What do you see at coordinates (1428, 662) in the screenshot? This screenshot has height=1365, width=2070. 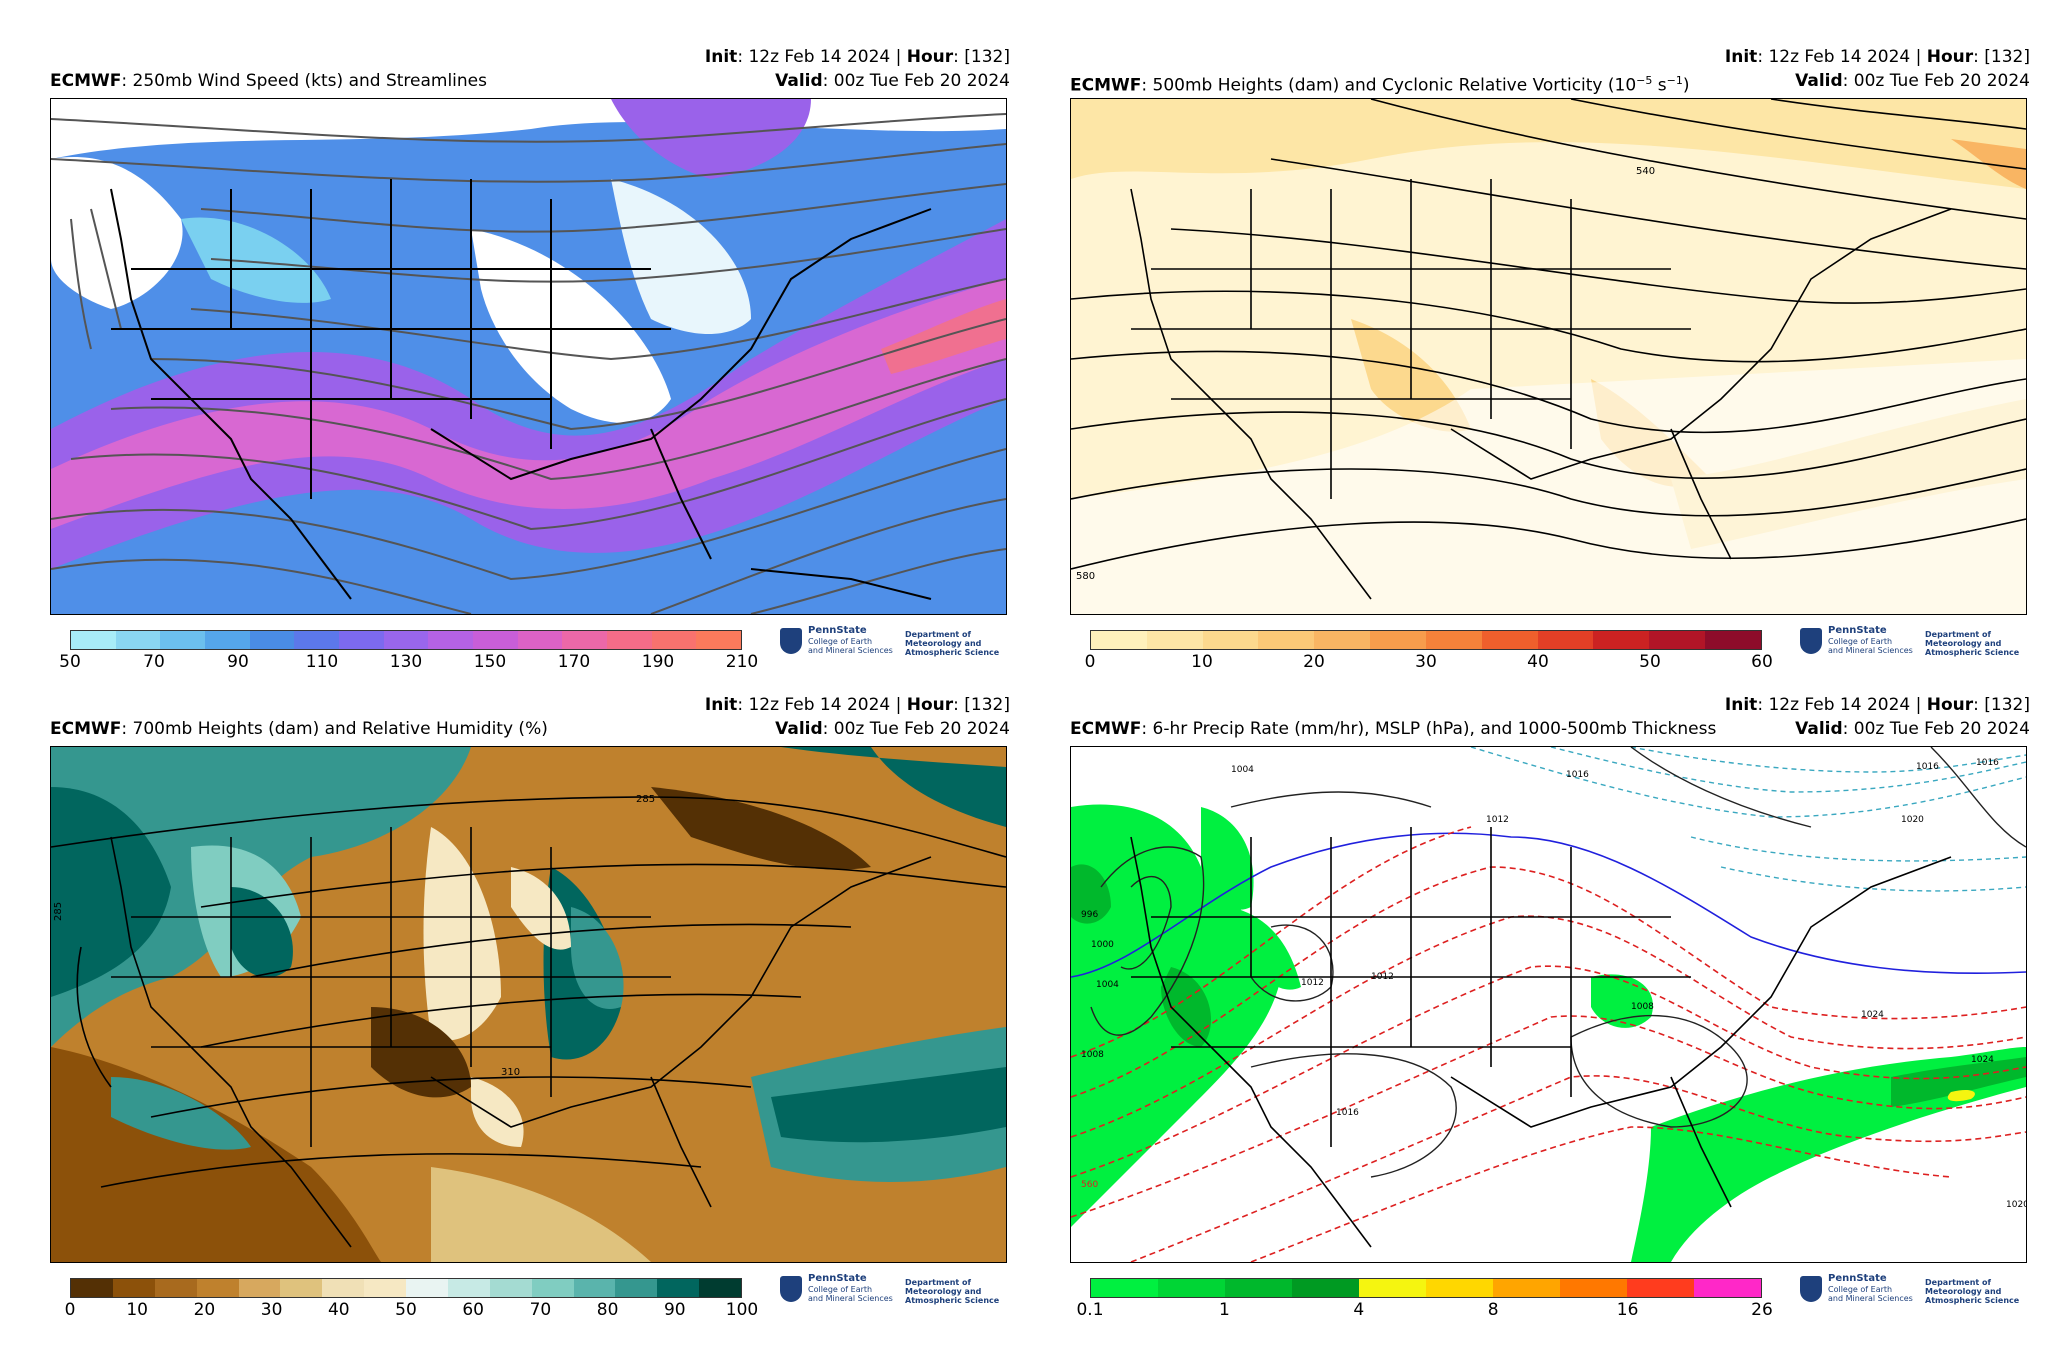 I see `colorbar-ticks: 0 10 20 30 40 50 60` at bounding box center [1428, 662].